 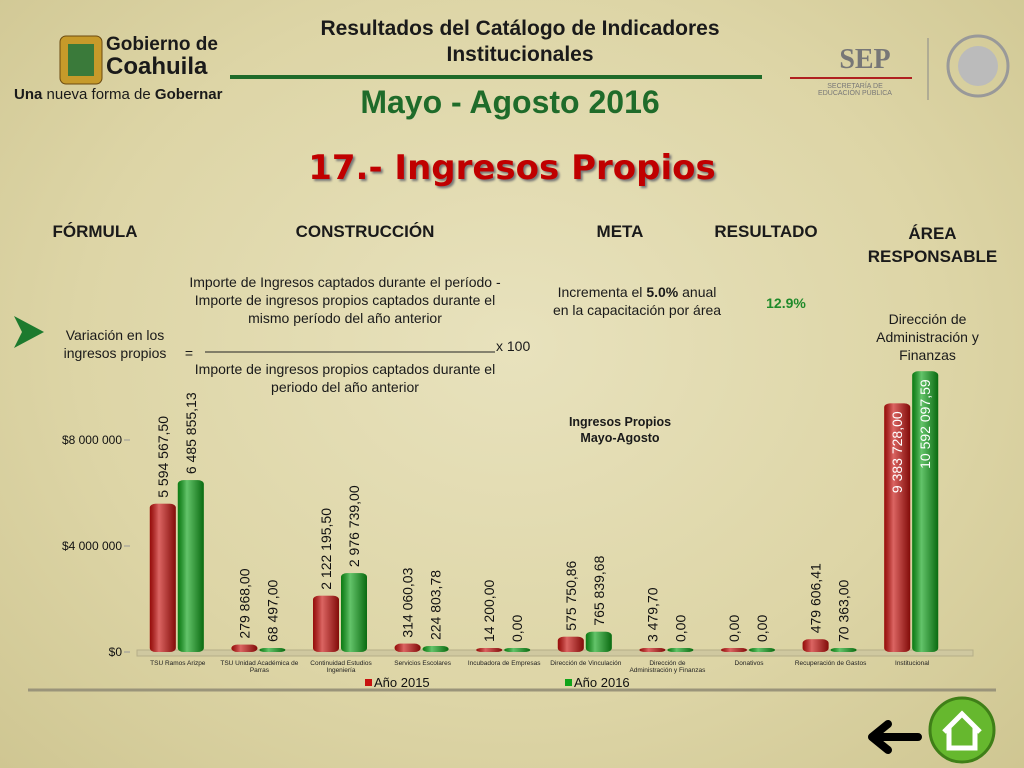 I want to click on meta-value: 5.0%, so click(x=662, y=292).